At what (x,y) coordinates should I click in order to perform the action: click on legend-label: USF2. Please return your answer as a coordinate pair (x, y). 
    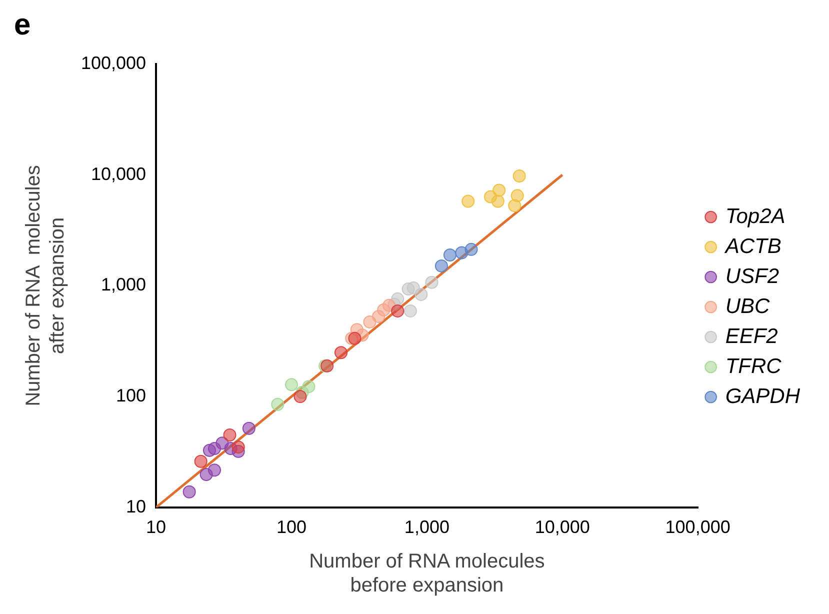
    Looking at the image, I should click on (752, 276).